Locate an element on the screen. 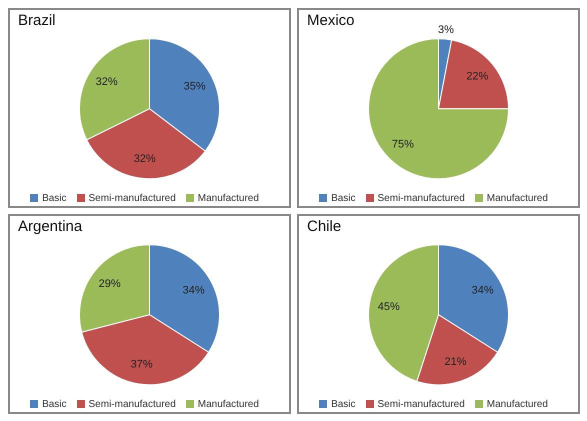  data-label: 3% is located at coordinates (446, 30).